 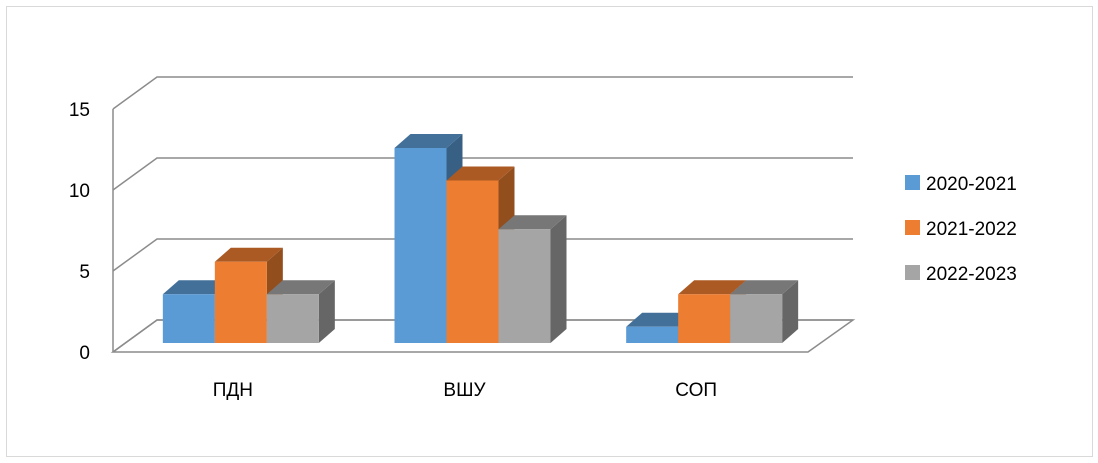 I want to click on legend-item: 2020-2021, so click(x=961, y=184).